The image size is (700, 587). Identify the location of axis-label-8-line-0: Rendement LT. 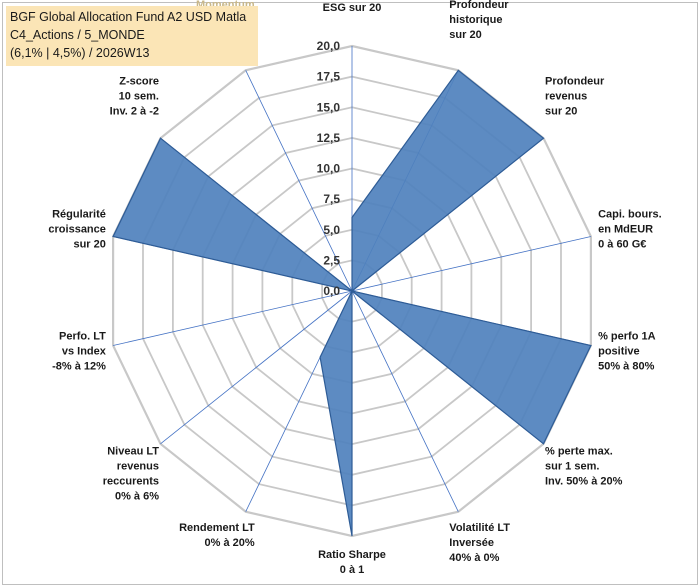
(217, 528).